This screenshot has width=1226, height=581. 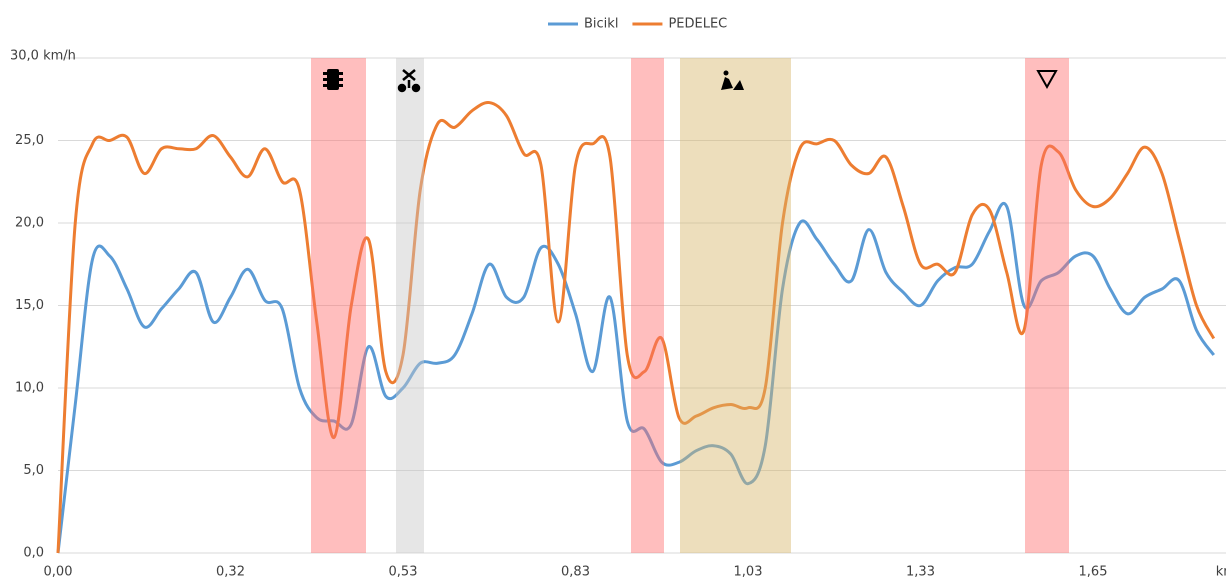 I want to click on rail-crossing-zone, so click(x=410, y=305).